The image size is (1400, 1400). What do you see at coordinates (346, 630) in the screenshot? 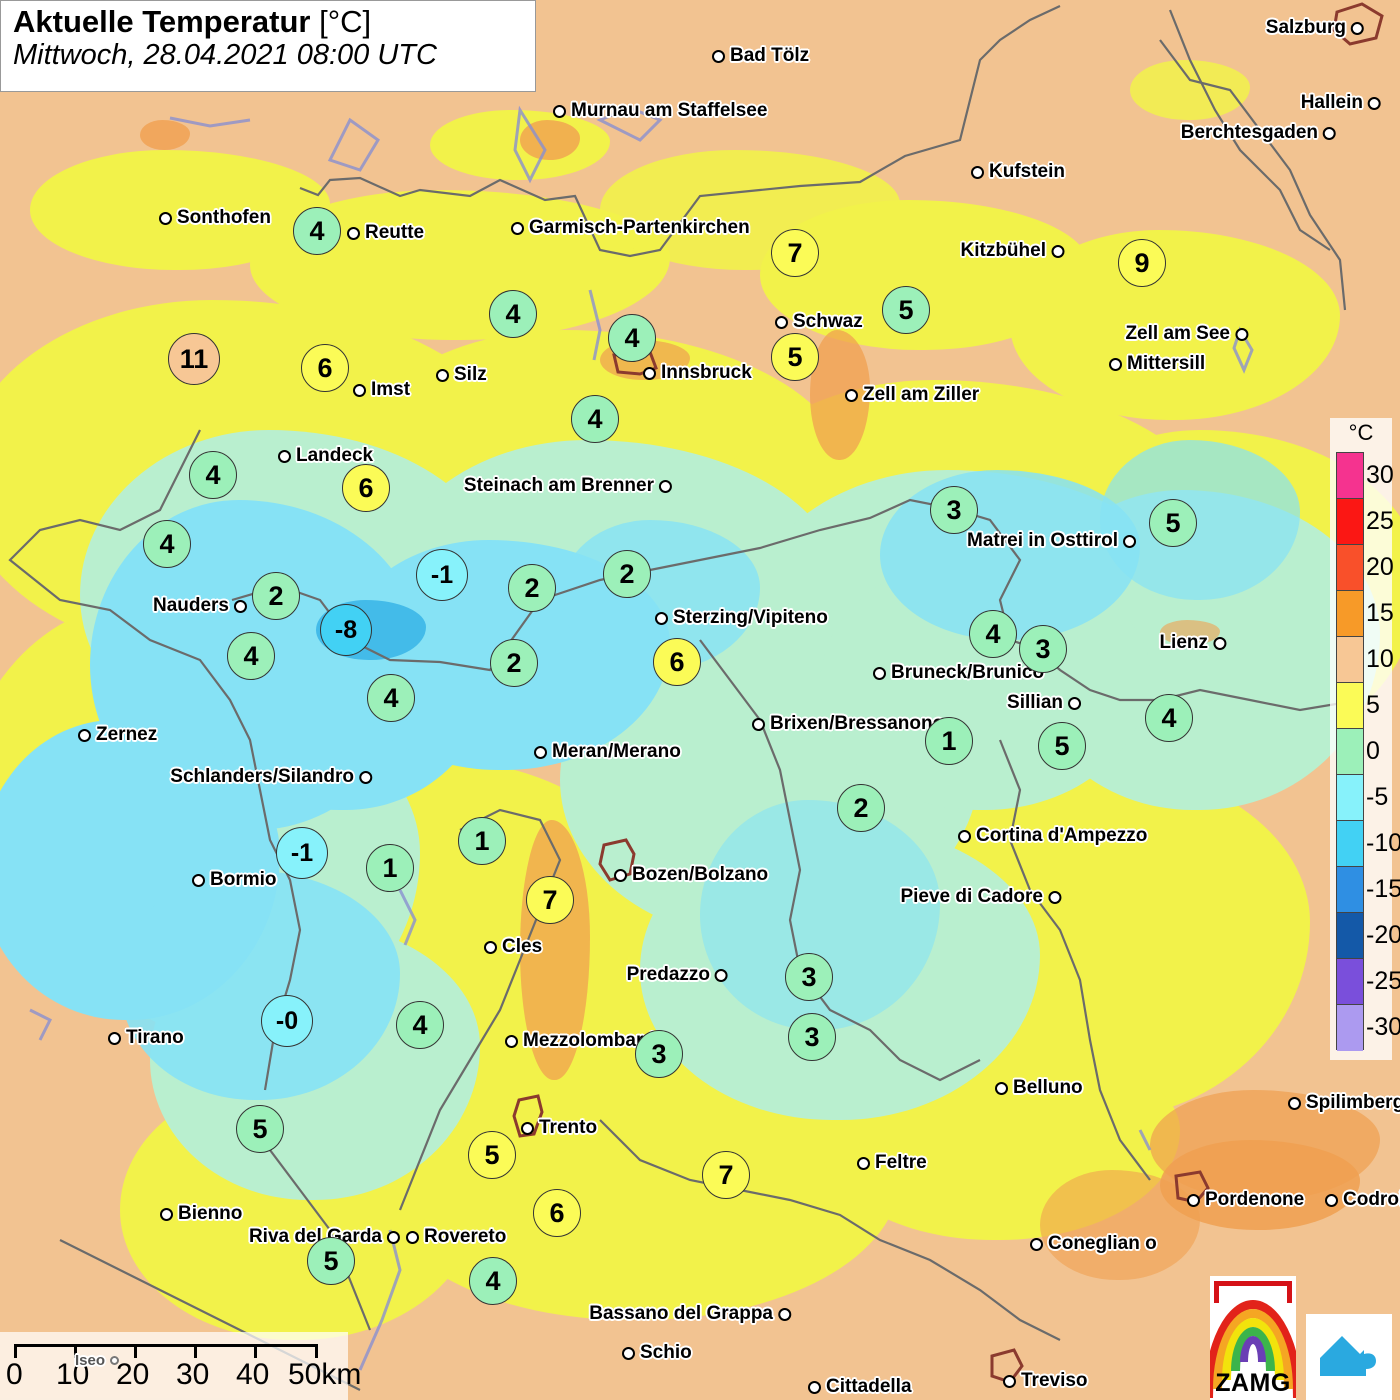
I see `station-temperature-marker: -8` at bounding box center [346, 630].